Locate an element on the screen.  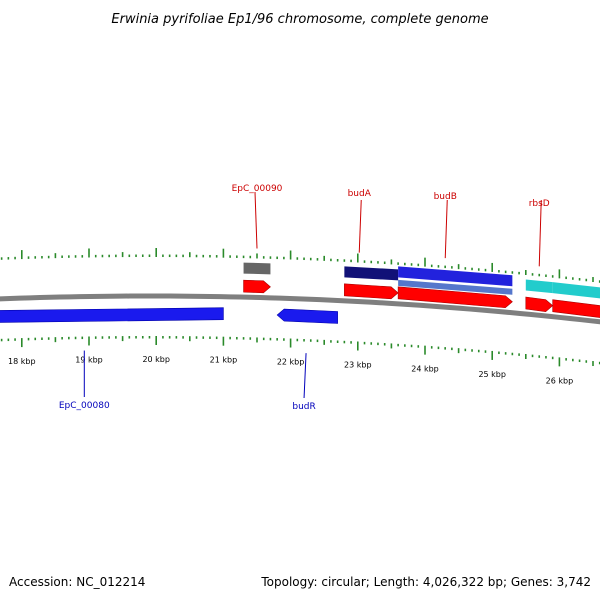
gene-label: budB is located at coordinates (445, 197).